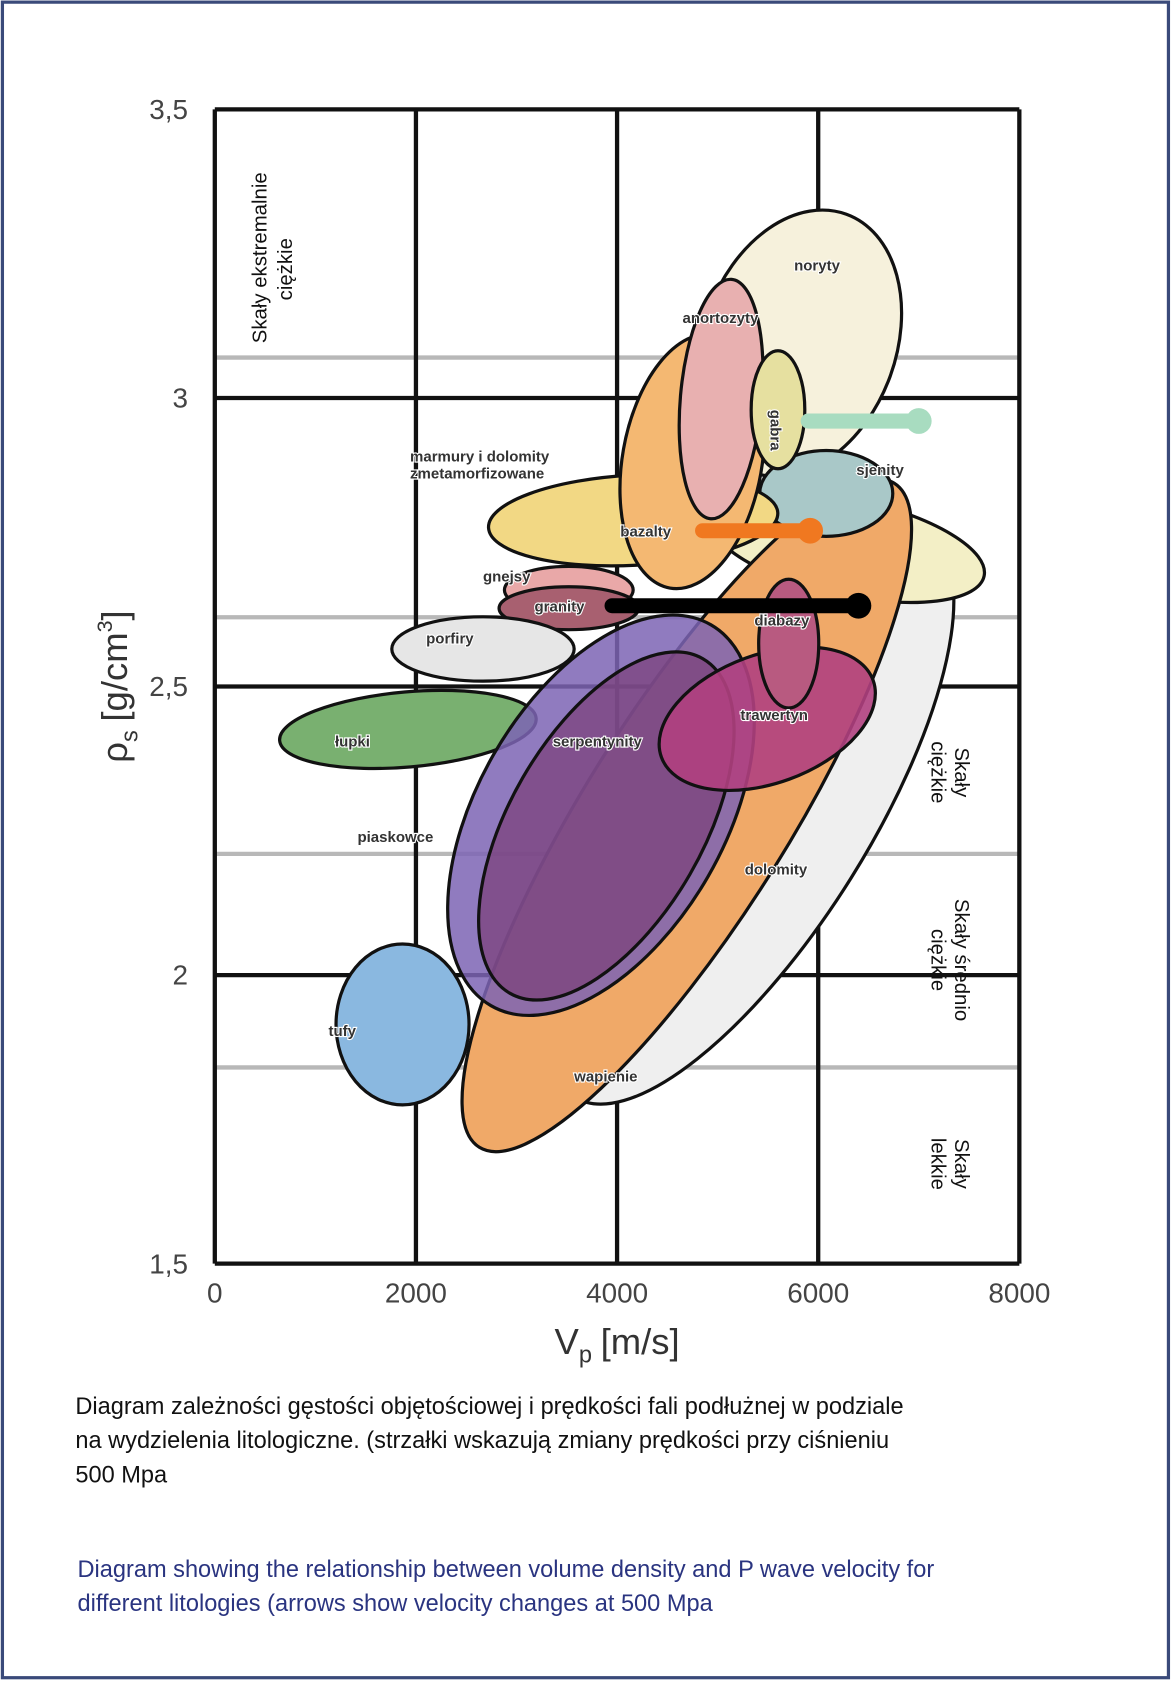 The height and width of the screenshot is (1682, 1173). I want to click on x-tick-label: 2000, so click(416, 1292).